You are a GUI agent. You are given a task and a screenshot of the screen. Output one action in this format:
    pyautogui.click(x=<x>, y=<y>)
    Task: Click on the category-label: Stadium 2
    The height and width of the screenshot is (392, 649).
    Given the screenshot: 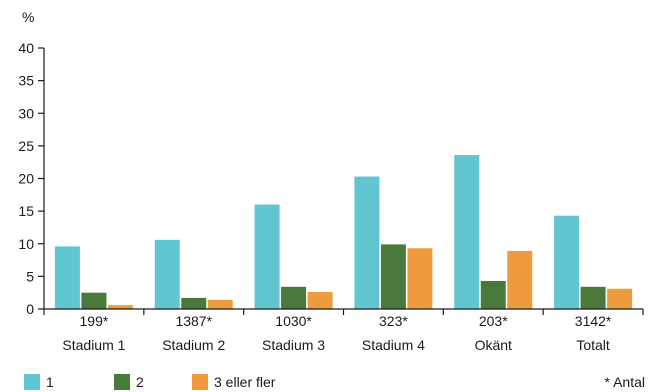 What is the action you would take?
    pyautogui.click(x=193, y=345)
    